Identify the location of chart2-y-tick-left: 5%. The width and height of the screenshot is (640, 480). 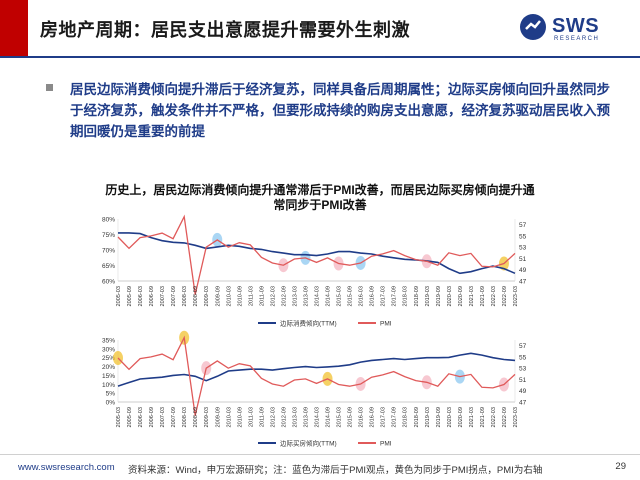
(111, 394).